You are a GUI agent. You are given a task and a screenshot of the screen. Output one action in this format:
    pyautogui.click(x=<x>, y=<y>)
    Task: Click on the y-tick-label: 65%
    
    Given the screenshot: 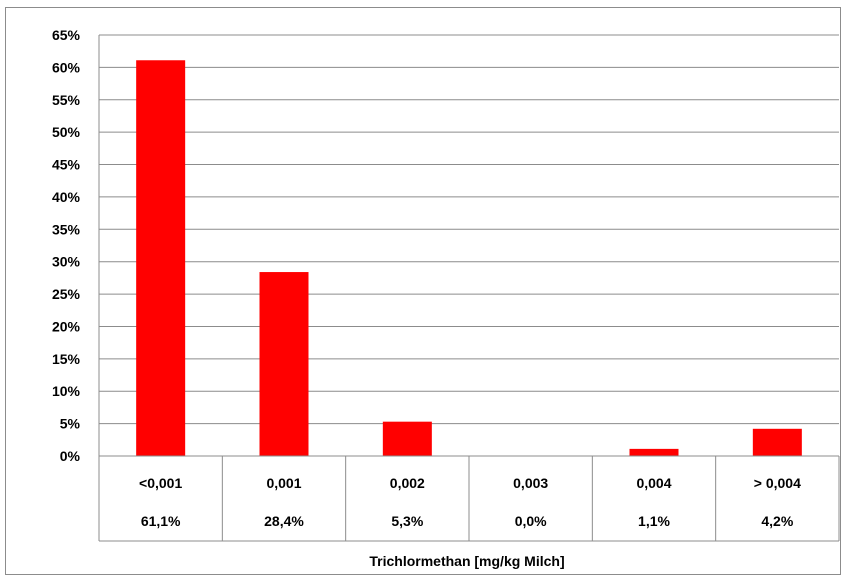 What is the action you would take?
    pyautogui.click(x=66, y=35)
    